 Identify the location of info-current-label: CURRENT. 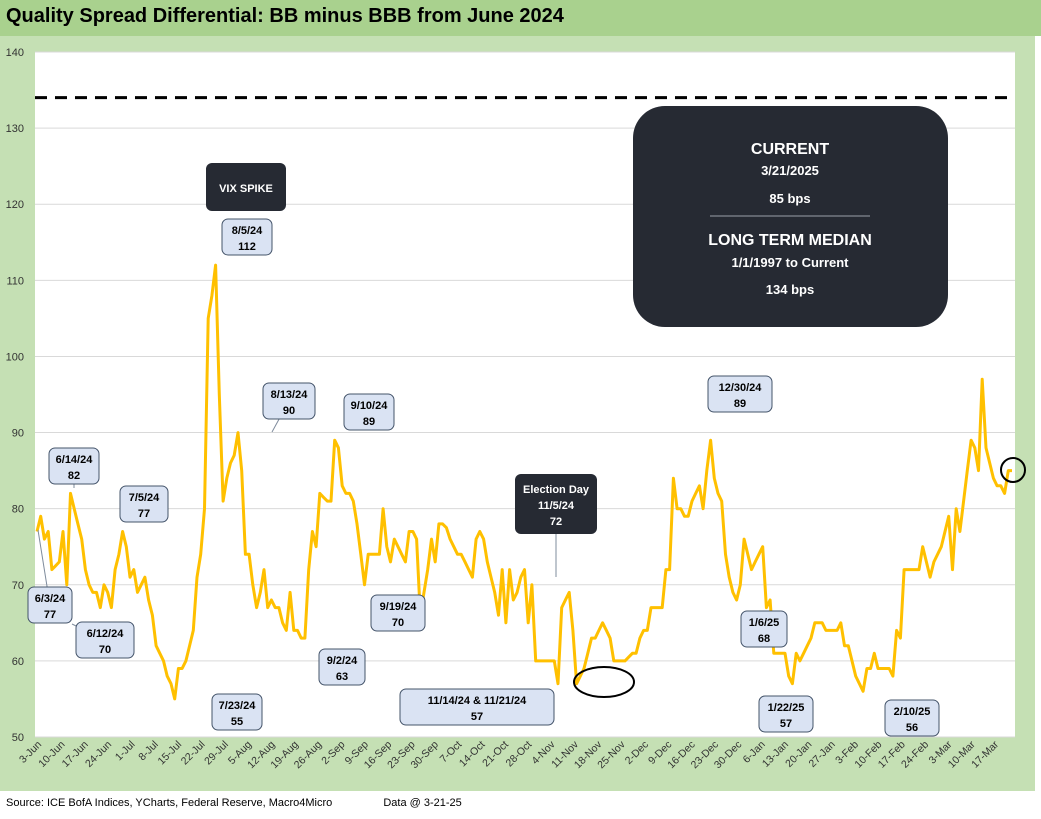
(790, 149).